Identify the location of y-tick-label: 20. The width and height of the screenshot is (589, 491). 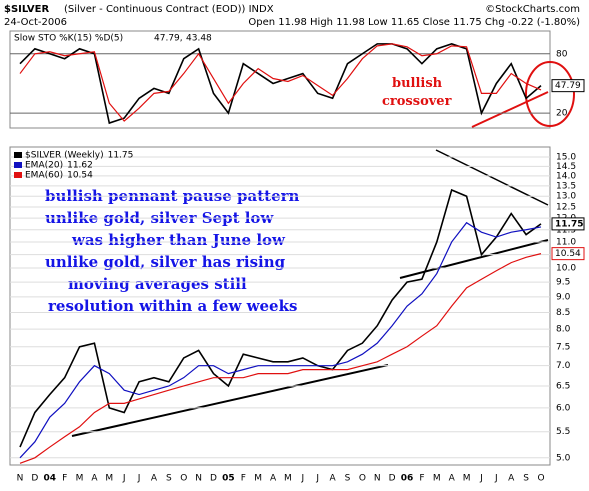
(562, 114).